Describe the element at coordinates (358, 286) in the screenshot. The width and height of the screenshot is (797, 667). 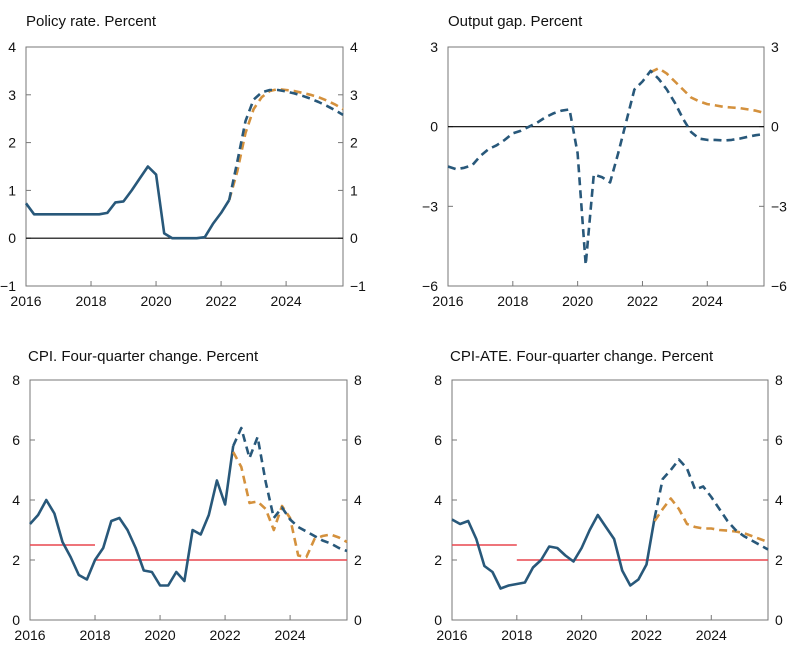
I see `y-tick-label-right: −1` at that location.